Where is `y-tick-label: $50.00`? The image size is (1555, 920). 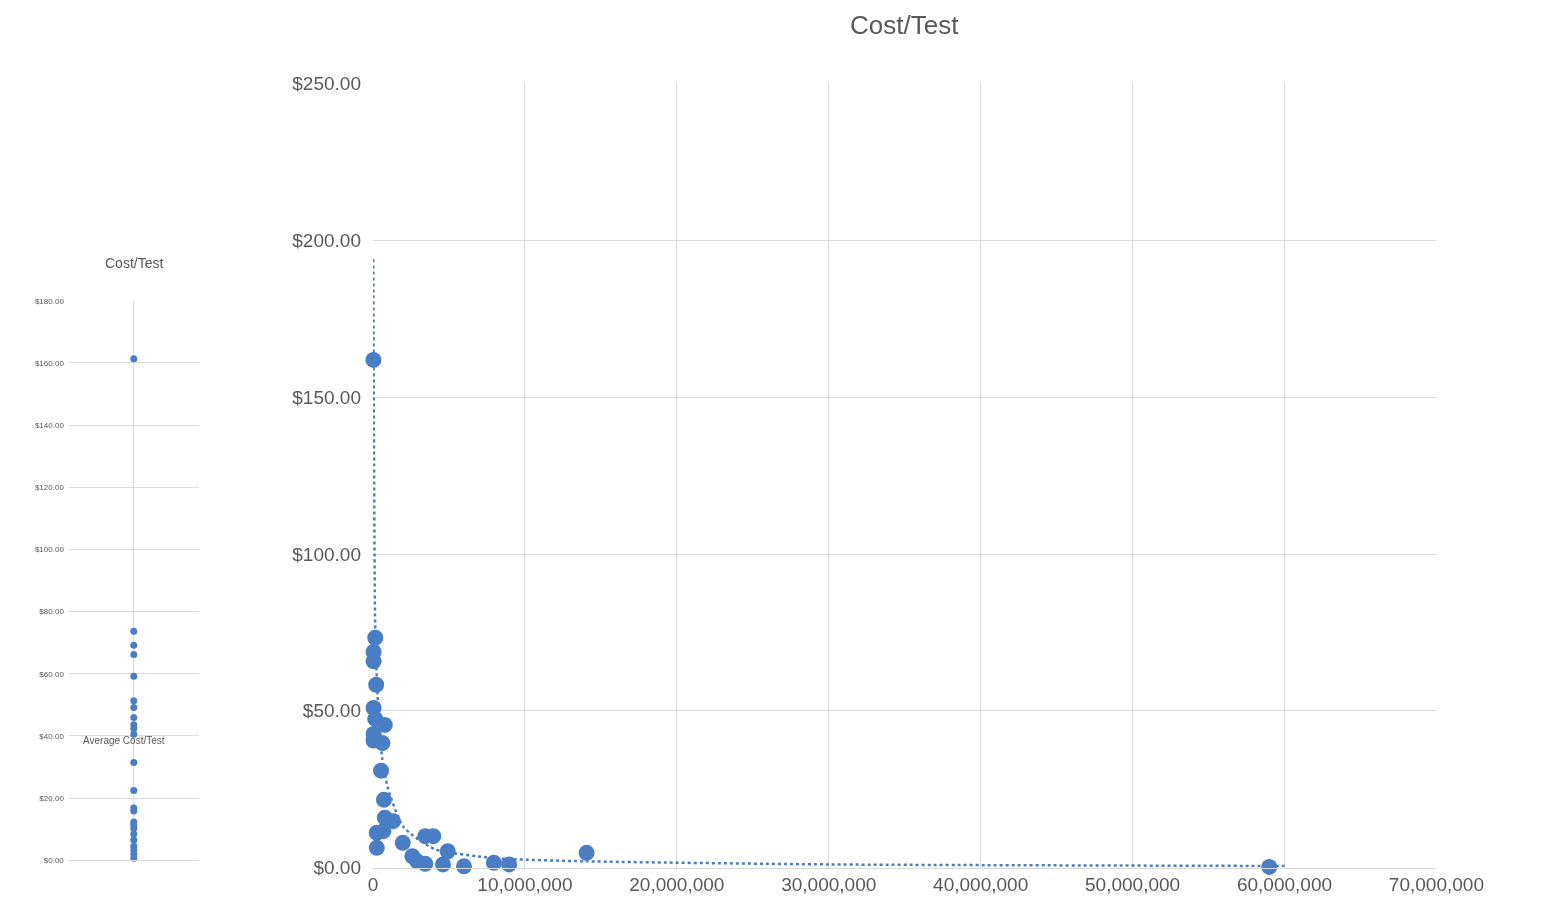 y-tick-label: $50.00 is located at coordinates (331, 711).